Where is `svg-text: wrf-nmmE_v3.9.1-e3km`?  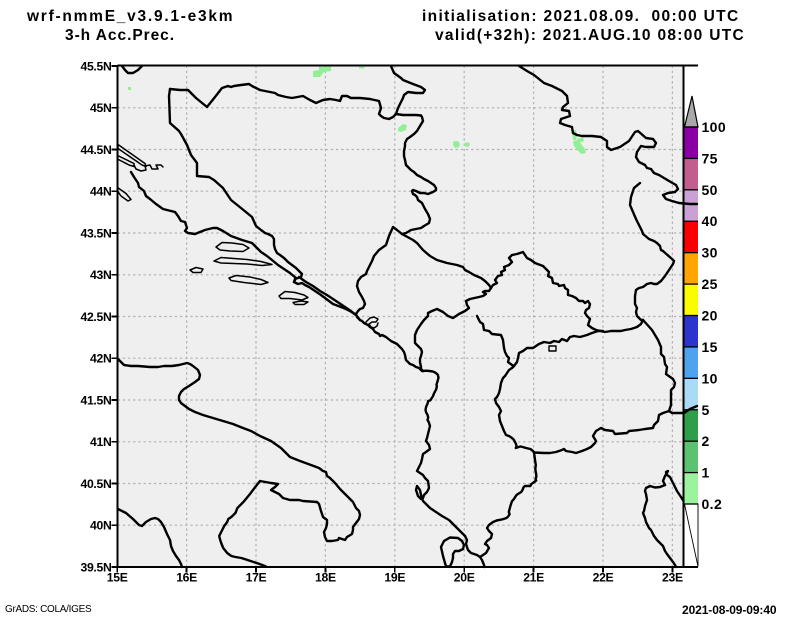 svg-text: wrf-nmmE_v3.9.1-e3km is located at coordinates (130, 16).